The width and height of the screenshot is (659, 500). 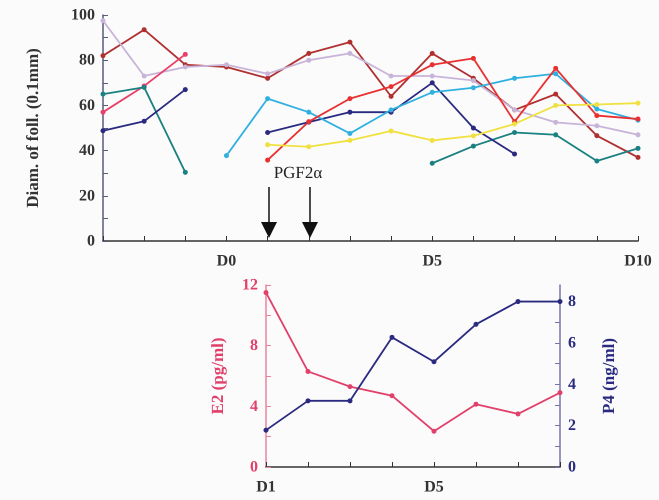 What do you see at coordinates (572, 384) in the screenshot?
I see `y2-tick-label: 4` at bounding box center [572, 384].